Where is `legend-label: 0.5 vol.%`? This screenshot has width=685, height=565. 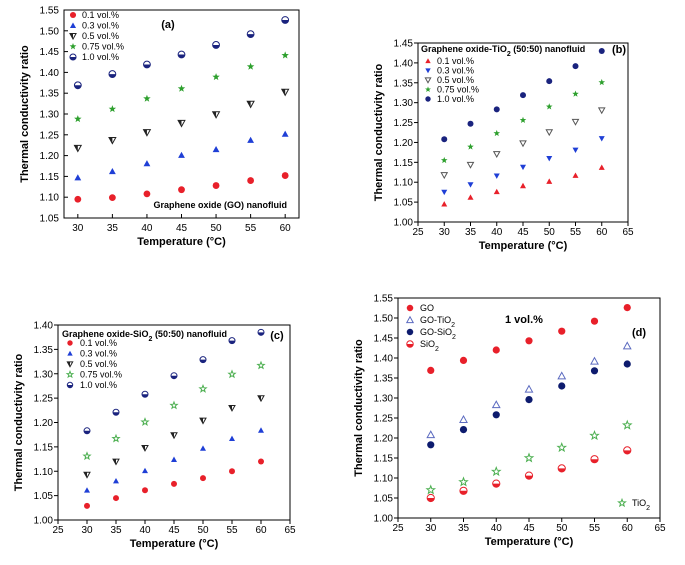
legend-label: 0.5 vol.% is located at coordinates (98, 364).